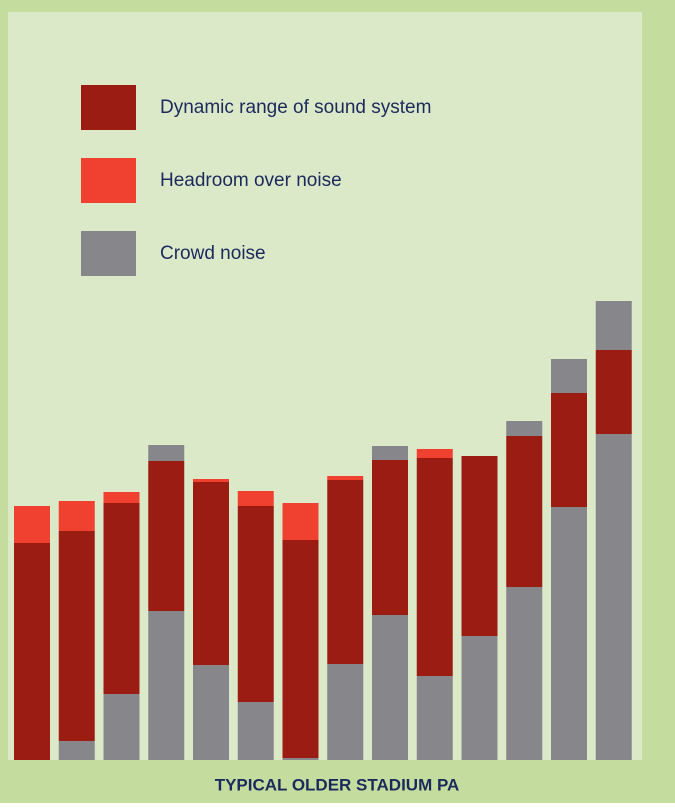 This screenshot has height=808, width=675. What do you see at coordinates (251, 180) in the screenshot?
I see `legend-label: Headroom over noise` at bounding box center [251, 180].